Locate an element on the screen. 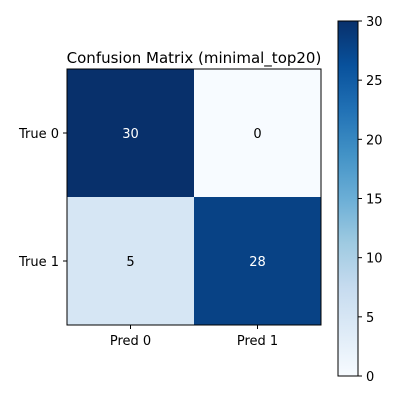 The width and height of the screenshot is (400, 405). cell-value-label: 0 is located at coordinates (257, 134).